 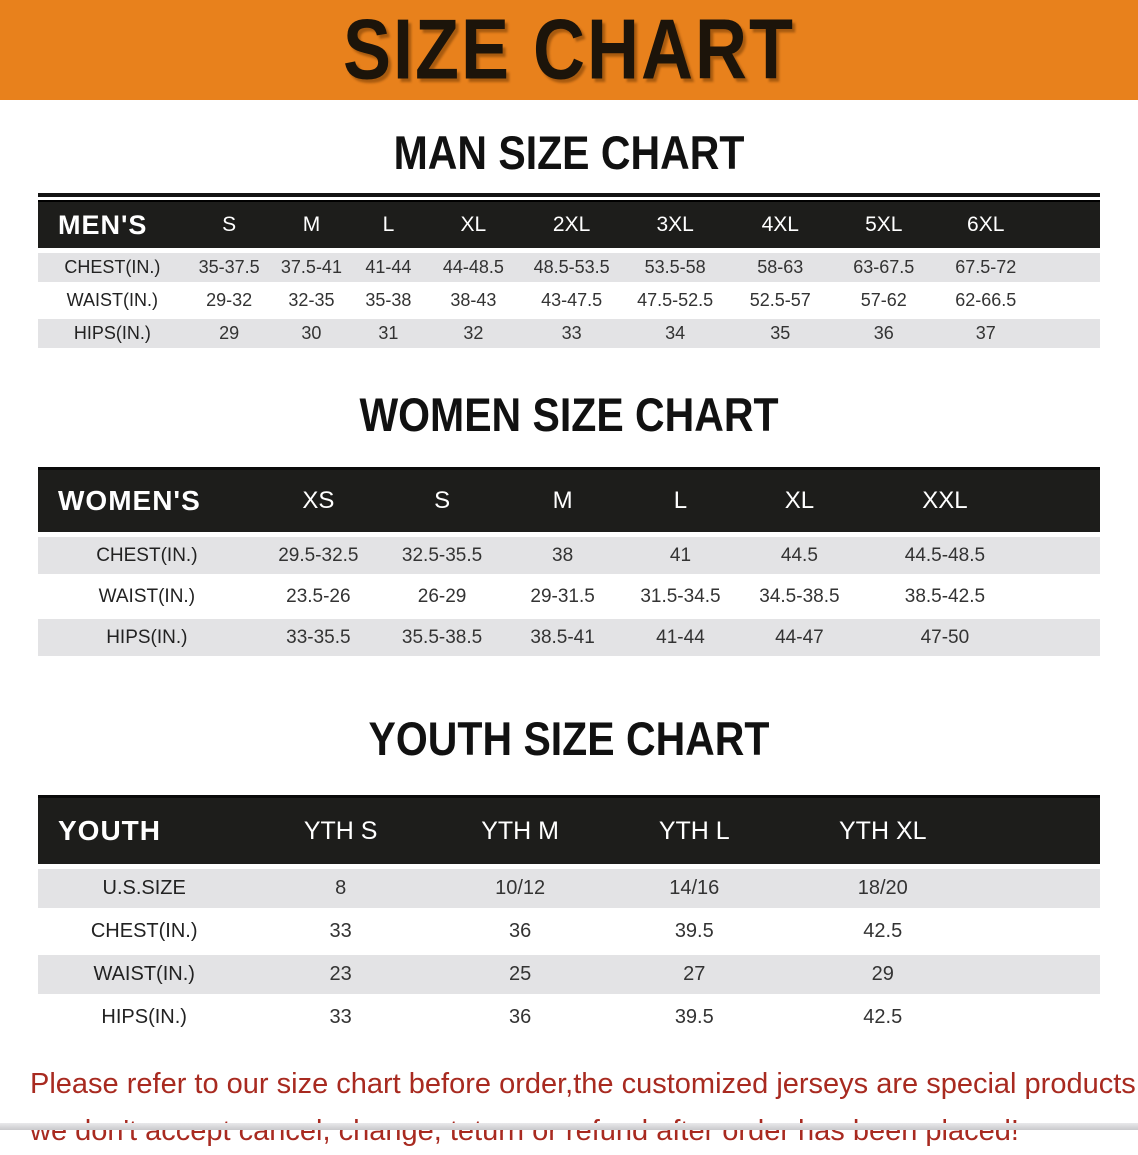 I want to click on size-value-cell: 35, so click(x=780, y=334).